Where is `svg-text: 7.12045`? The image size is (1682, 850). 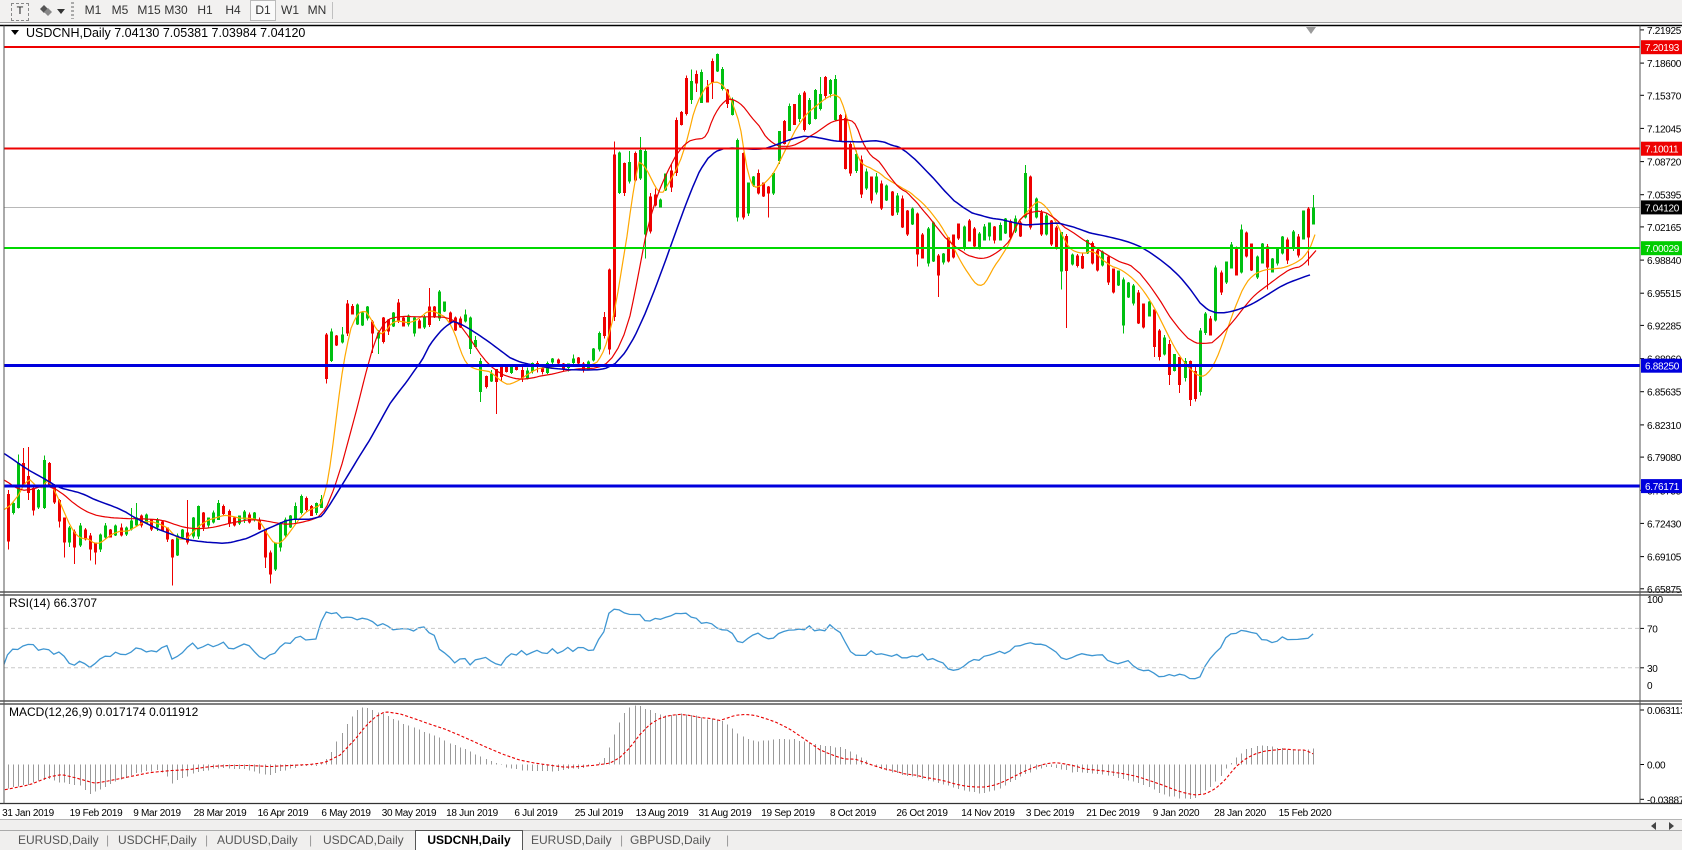 svg-text: 7.12045 is located at coordinates (1664, 129).